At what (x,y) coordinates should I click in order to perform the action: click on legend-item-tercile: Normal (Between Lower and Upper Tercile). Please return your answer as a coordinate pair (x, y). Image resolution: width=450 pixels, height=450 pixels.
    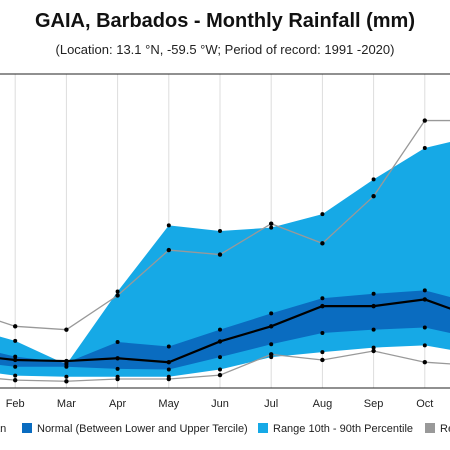
    Looking at the image, I should click on (135, 429).